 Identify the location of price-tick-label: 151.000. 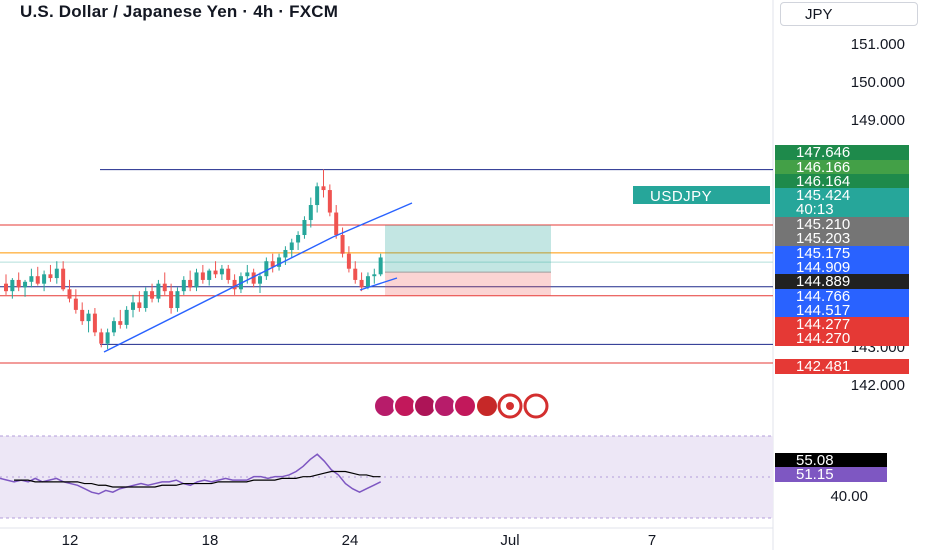
(878, 44).